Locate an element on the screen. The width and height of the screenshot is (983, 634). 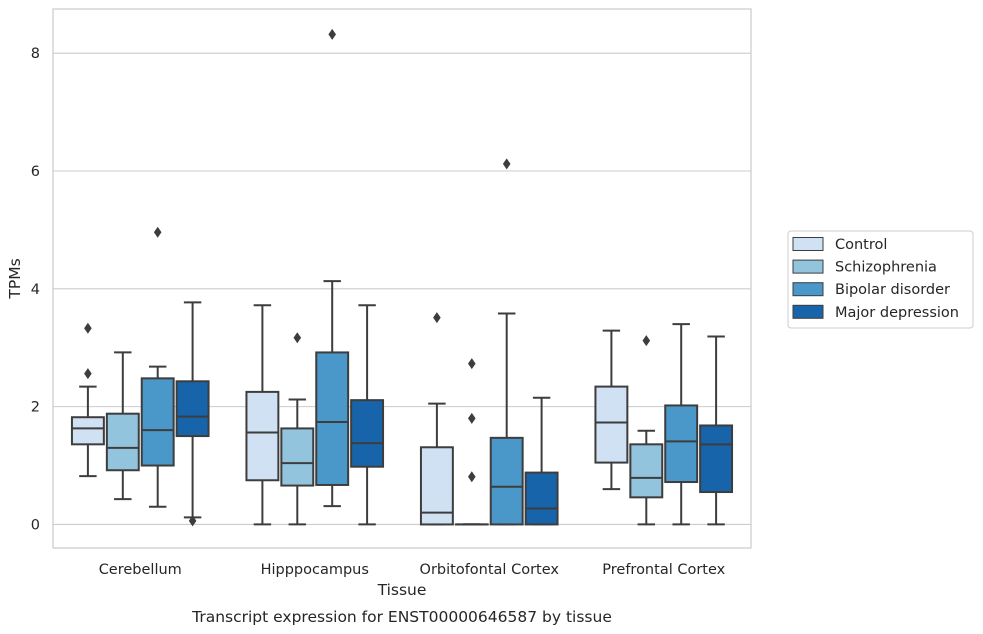
legend-entry-label: Major depression is located at coordinates (897, 313).